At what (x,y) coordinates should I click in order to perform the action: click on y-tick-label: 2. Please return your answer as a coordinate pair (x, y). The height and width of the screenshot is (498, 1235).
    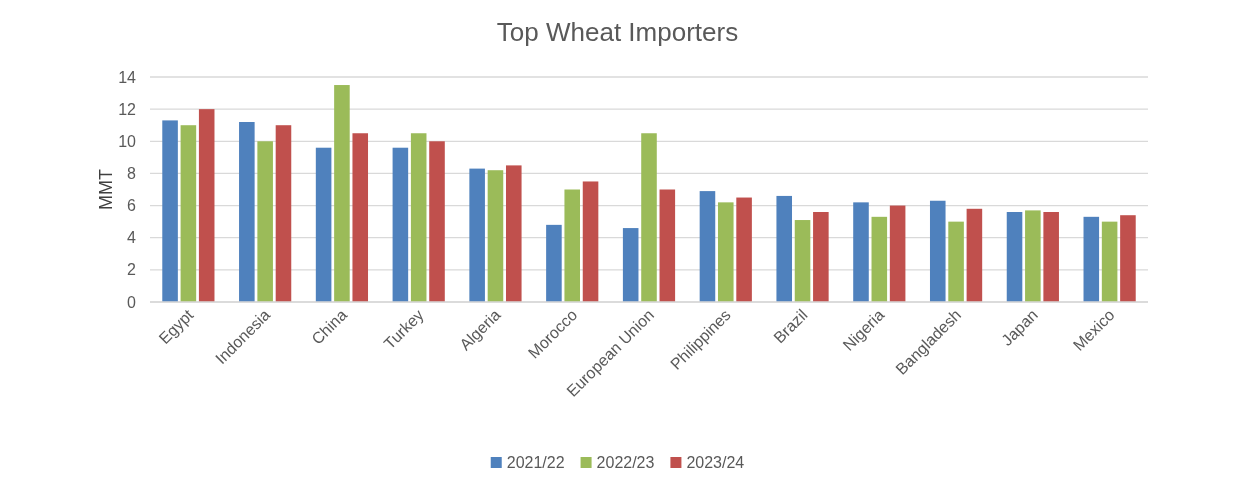
    Looking at the image, I should click on (132, 270).